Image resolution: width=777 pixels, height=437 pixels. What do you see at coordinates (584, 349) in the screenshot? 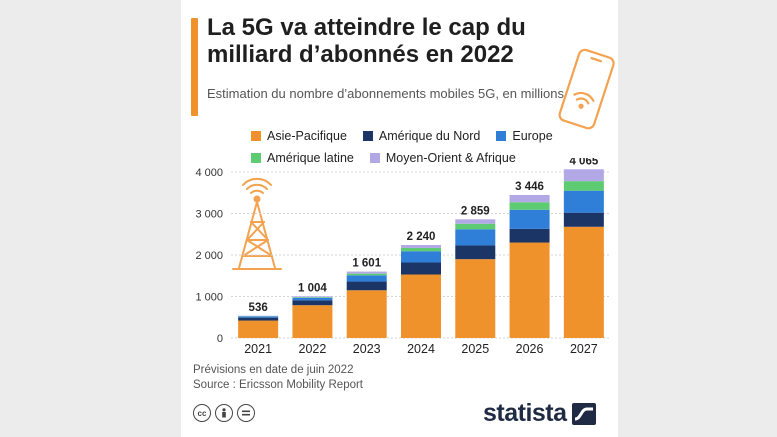
I see `x-tick-label: 2027` at bounding box center [584, 349].